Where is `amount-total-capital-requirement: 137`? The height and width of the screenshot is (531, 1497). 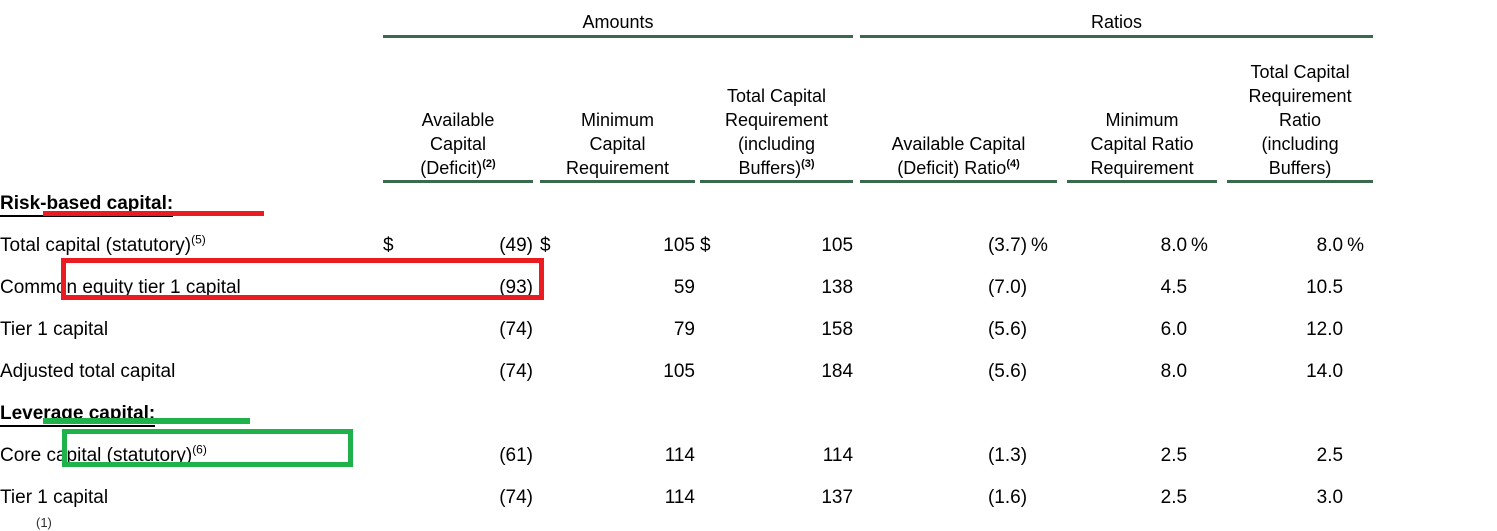
amount-total-capital-requirement: 137 is located at coordinates (837, 497).